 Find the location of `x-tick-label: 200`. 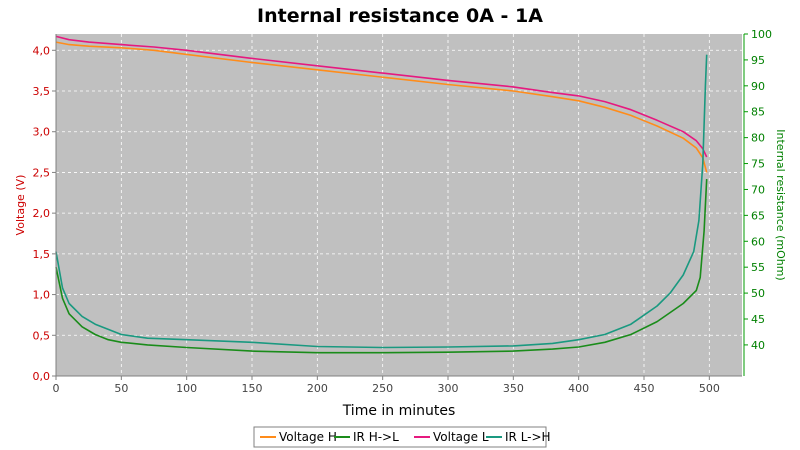

x-tick-label: 200 is located at coordinates (317, 388).